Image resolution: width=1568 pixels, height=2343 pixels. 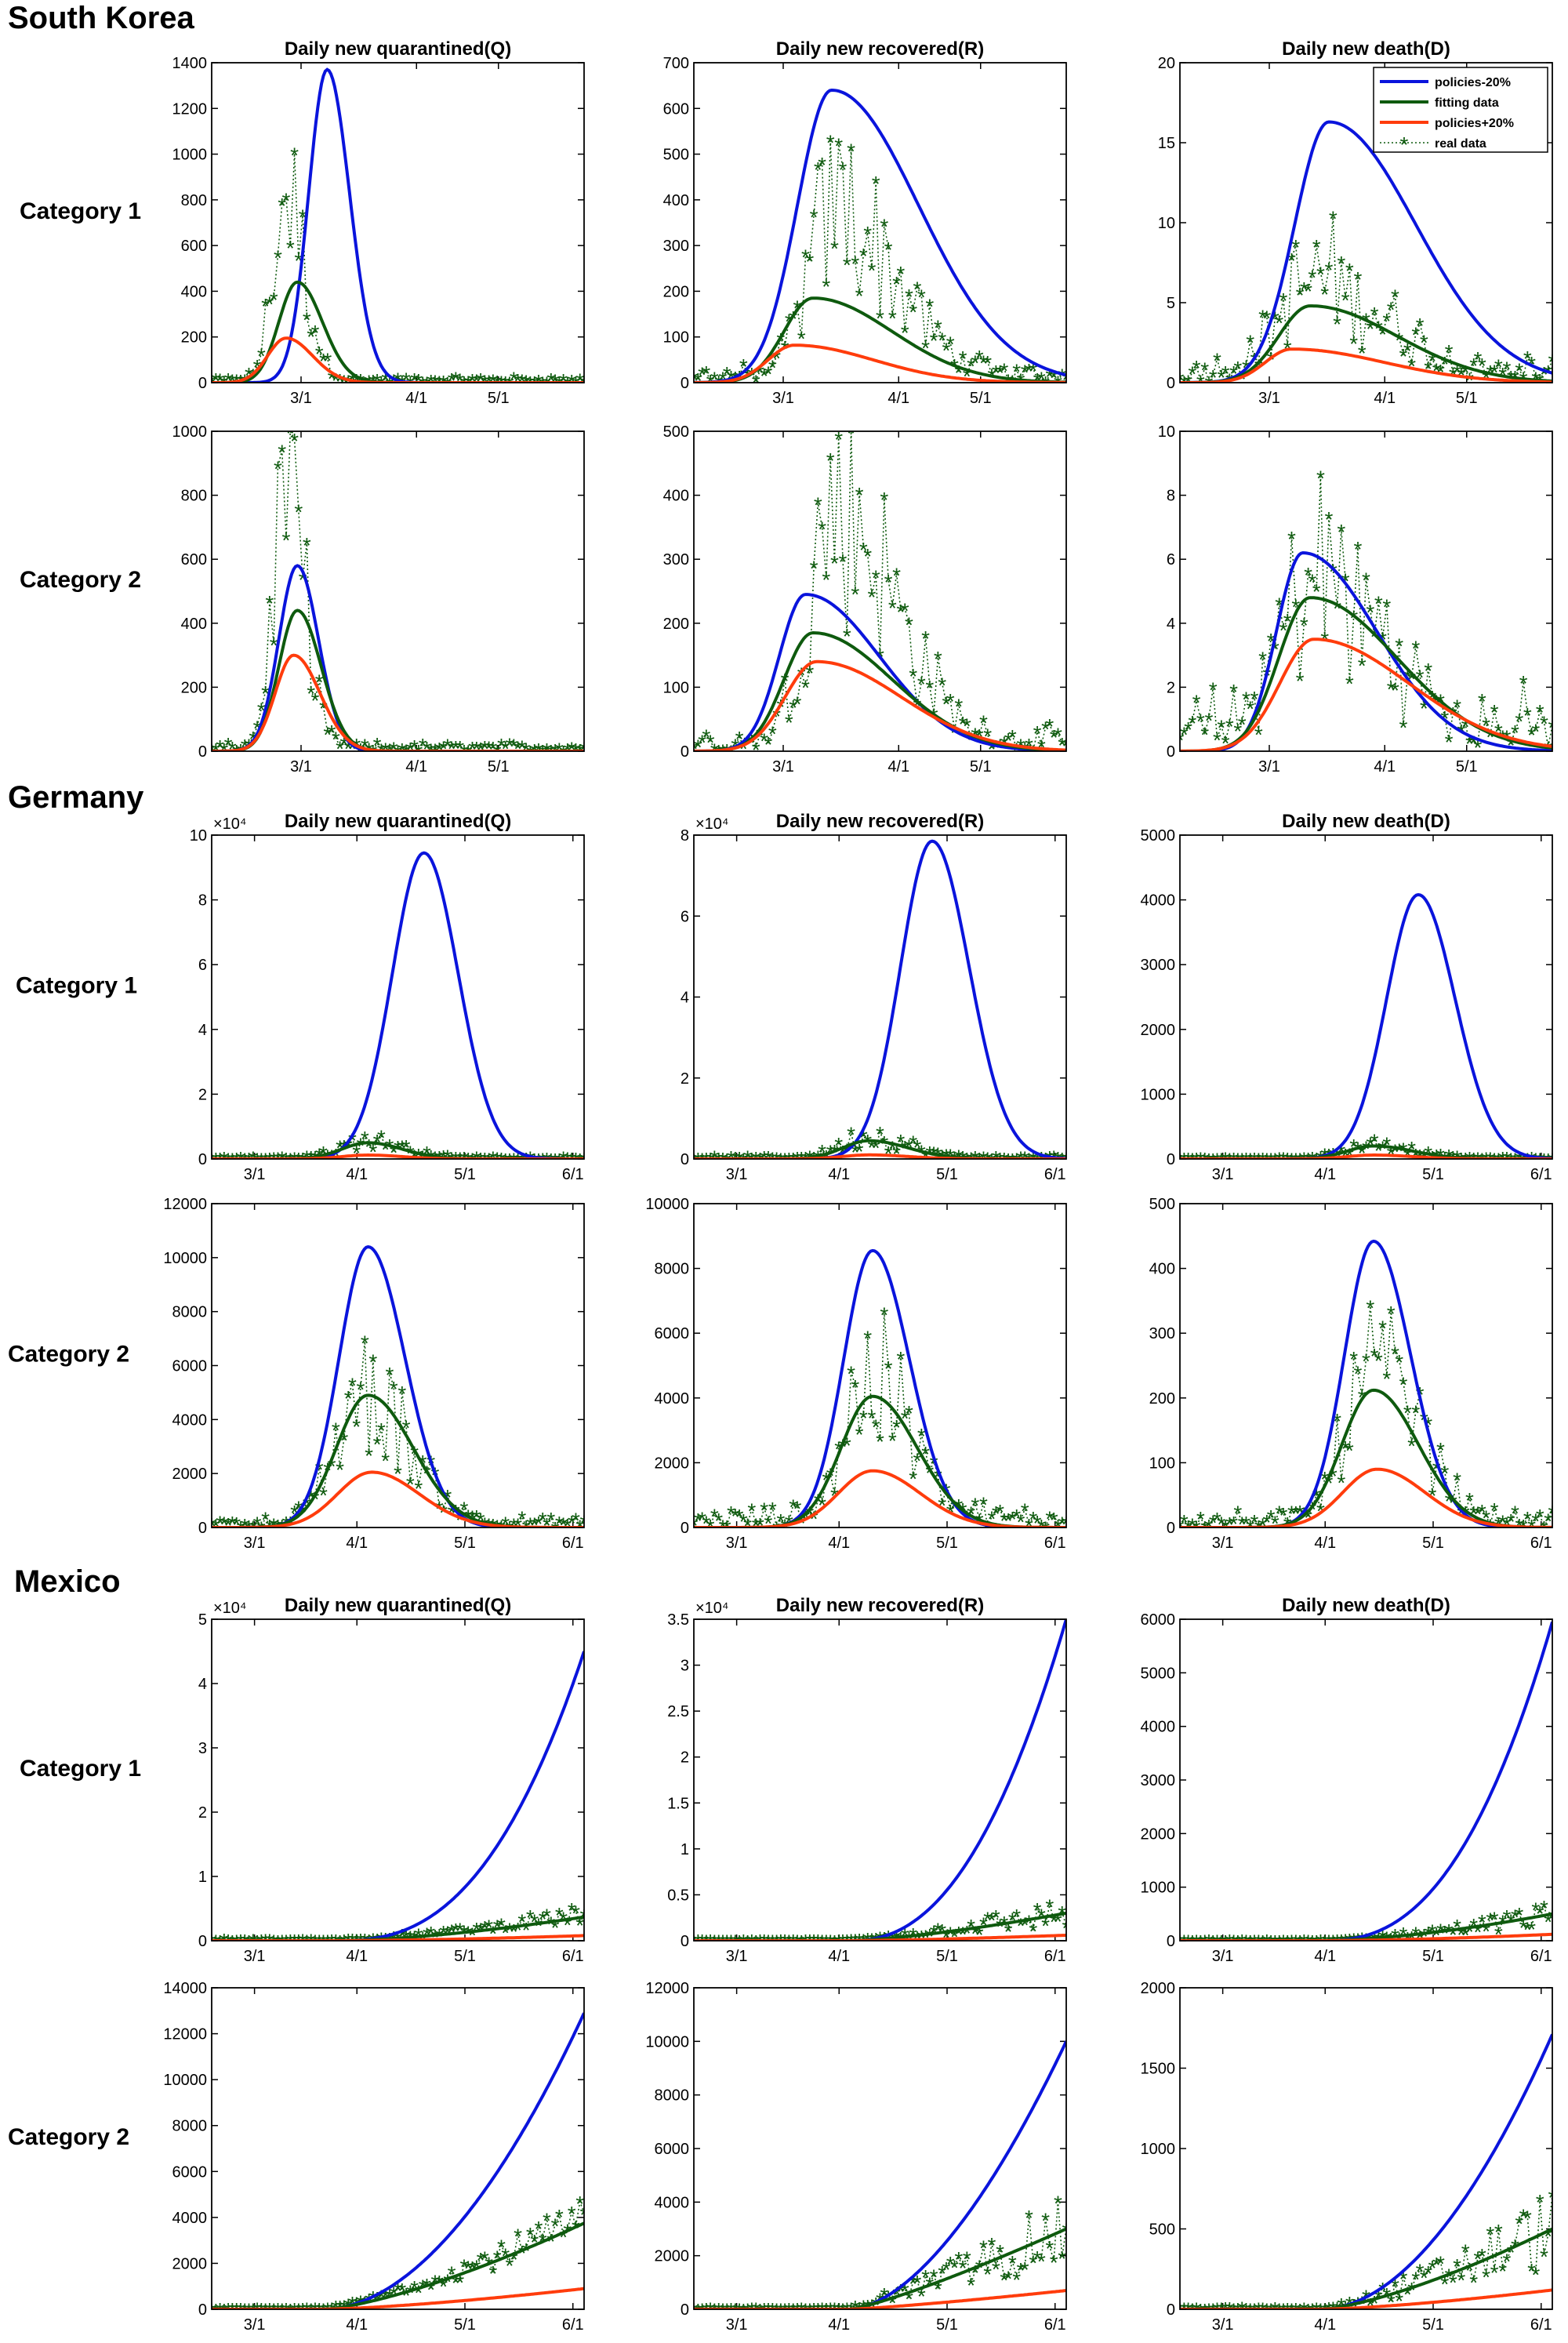 What do you see at coordinates (194, 624) in the screenshot?
I see `y-tick-label: 400` at bounding box center [194, 624].